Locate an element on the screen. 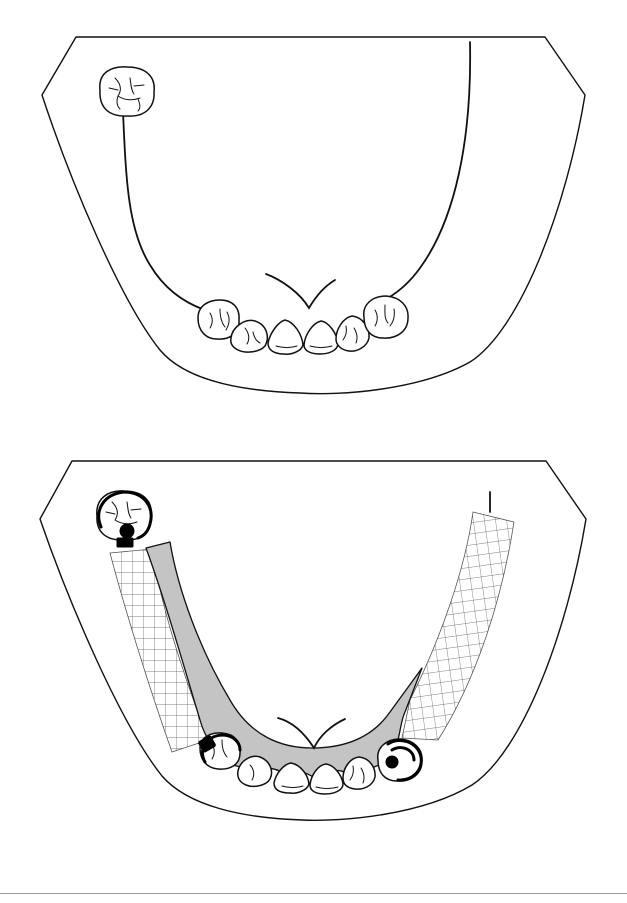  top-anterior-teeth is located at coordinates (303, 325).